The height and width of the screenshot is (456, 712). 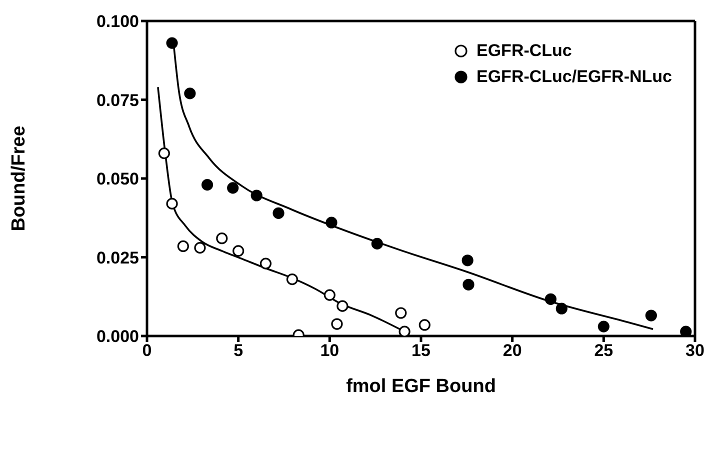 What do you see at coordinates (117, 100) in the screenshot?
I see `y-tick-label: 0.075` at bounding box center [117, 100].